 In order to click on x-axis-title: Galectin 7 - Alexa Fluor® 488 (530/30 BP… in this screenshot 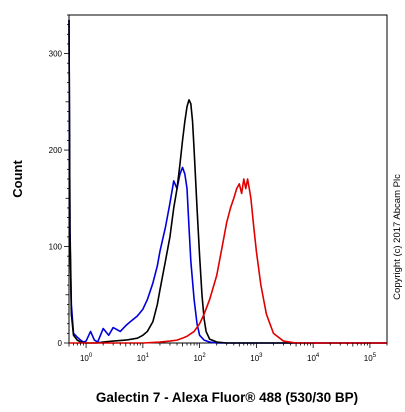, I will do `click(227, 397)`.